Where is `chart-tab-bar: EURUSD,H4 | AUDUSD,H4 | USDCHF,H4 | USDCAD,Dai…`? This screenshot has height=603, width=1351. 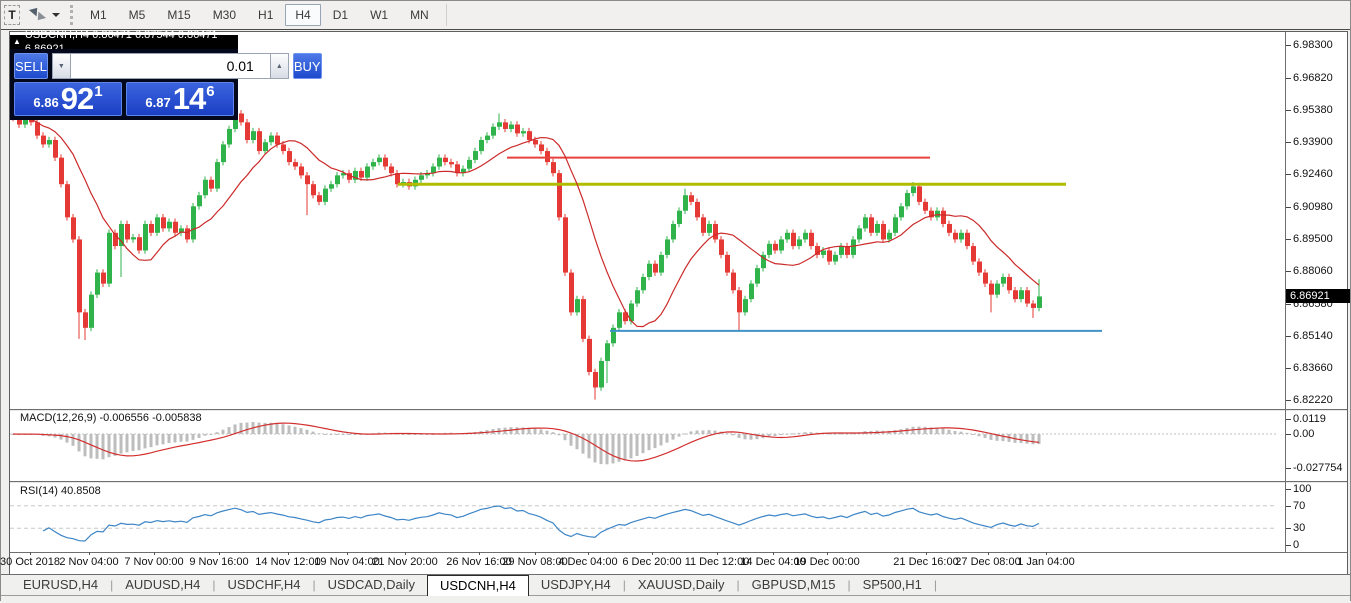
chart-tab-bar: EURUSD,H4 | AUDUSD,H4 | USDCHF,H4 | USDCAD,Dai… is located at coordinates (675, 588).